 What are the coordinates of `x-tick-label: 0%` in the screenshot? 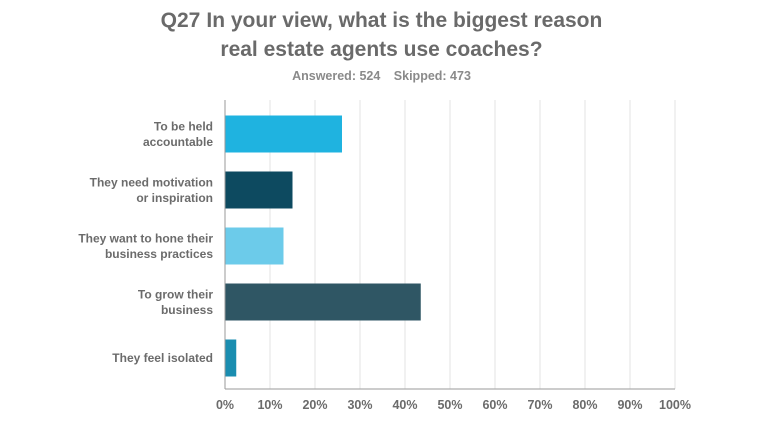 It's located at (225, 405).